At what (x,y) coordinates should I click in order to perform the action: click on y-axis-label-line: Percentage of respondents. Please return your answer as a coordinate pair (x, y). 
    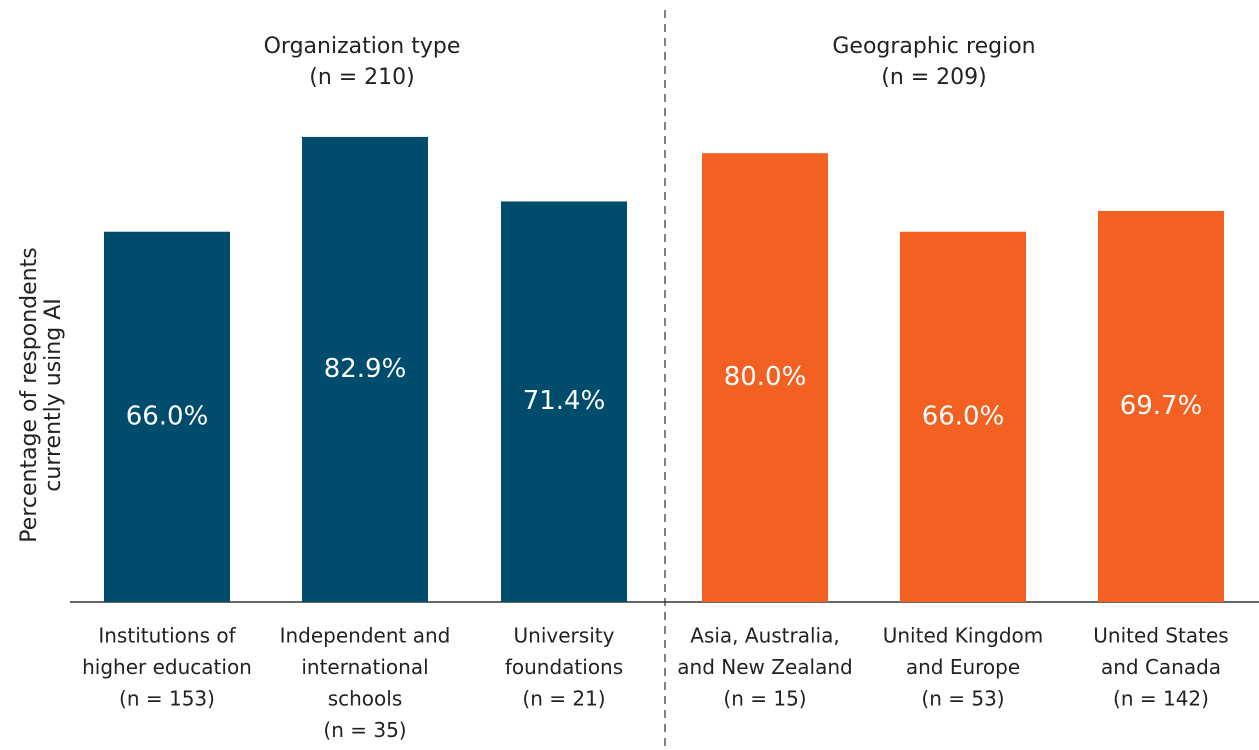
    Looking at the image, I should click on (29, 394).